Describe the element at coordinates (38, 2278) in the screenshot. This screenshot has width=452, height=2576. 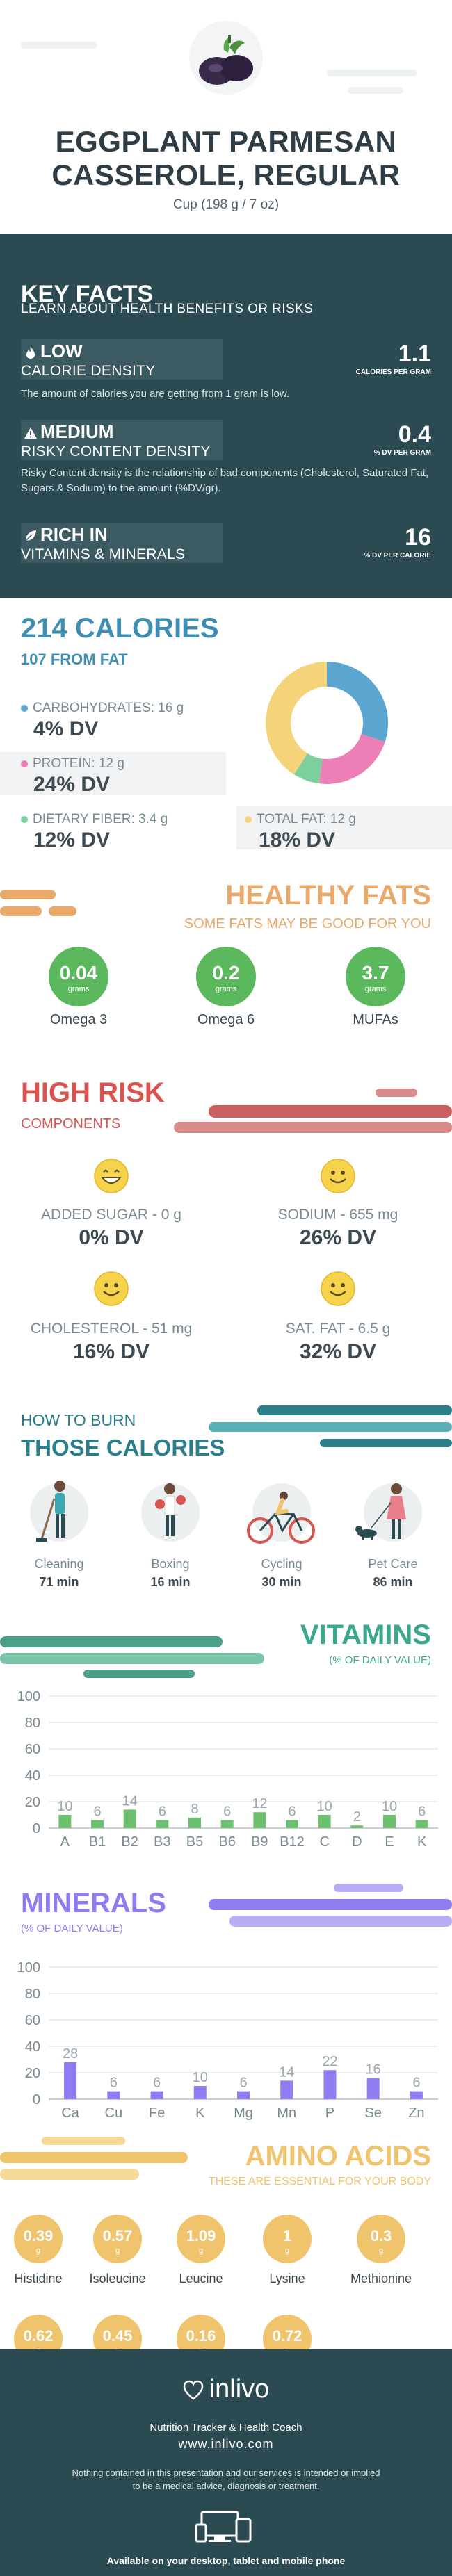
I see `amino-acid-name: Histidine` at that location.